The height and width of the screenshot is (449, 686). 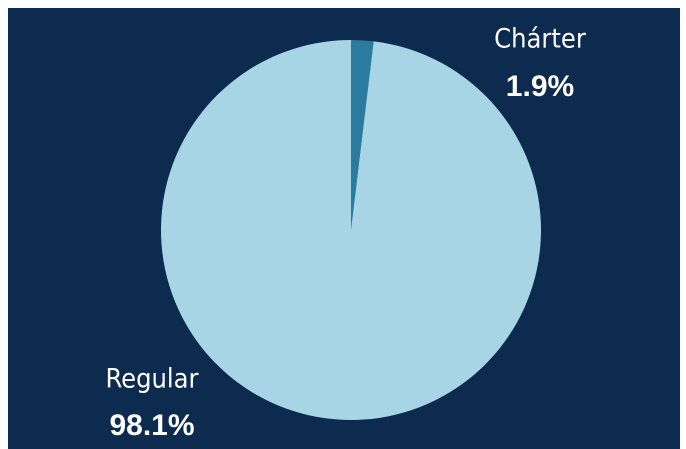 I want to click on pie-slice, so click(x=362, y=135).